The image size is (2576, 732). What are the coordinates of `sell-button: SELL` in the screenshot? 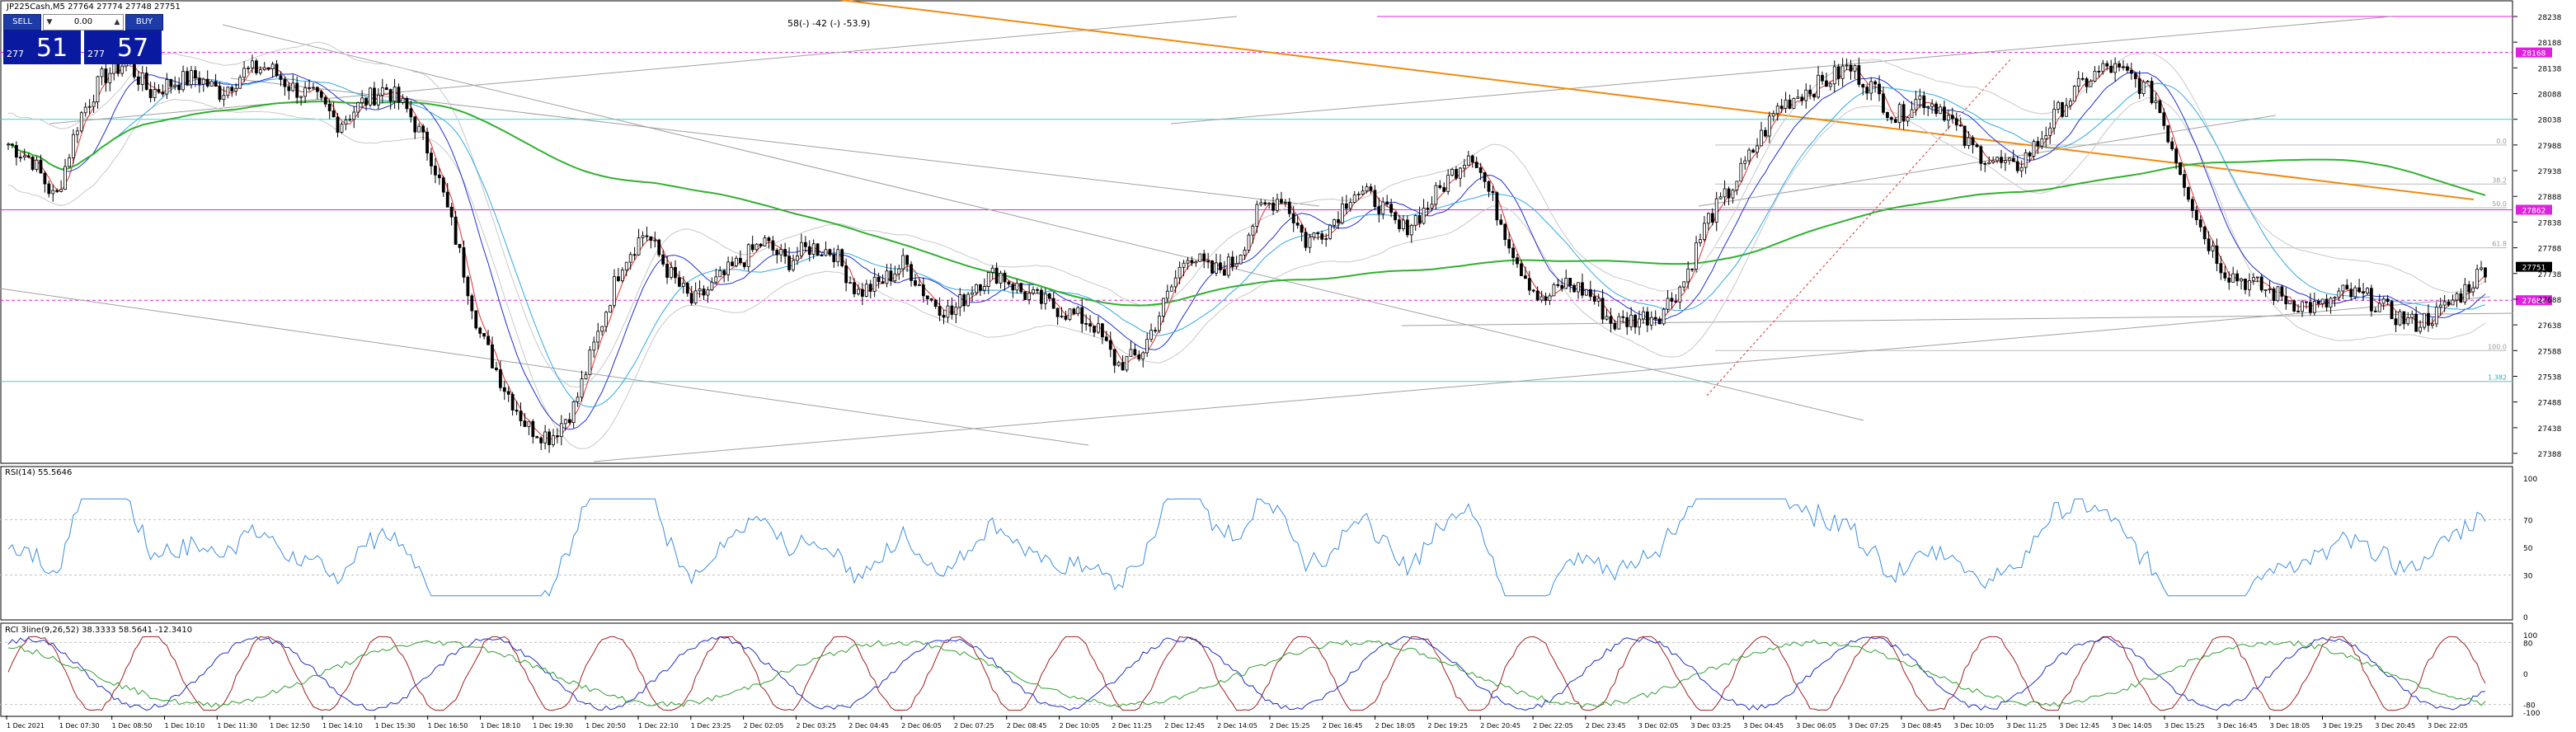 It's located at (22, 22).